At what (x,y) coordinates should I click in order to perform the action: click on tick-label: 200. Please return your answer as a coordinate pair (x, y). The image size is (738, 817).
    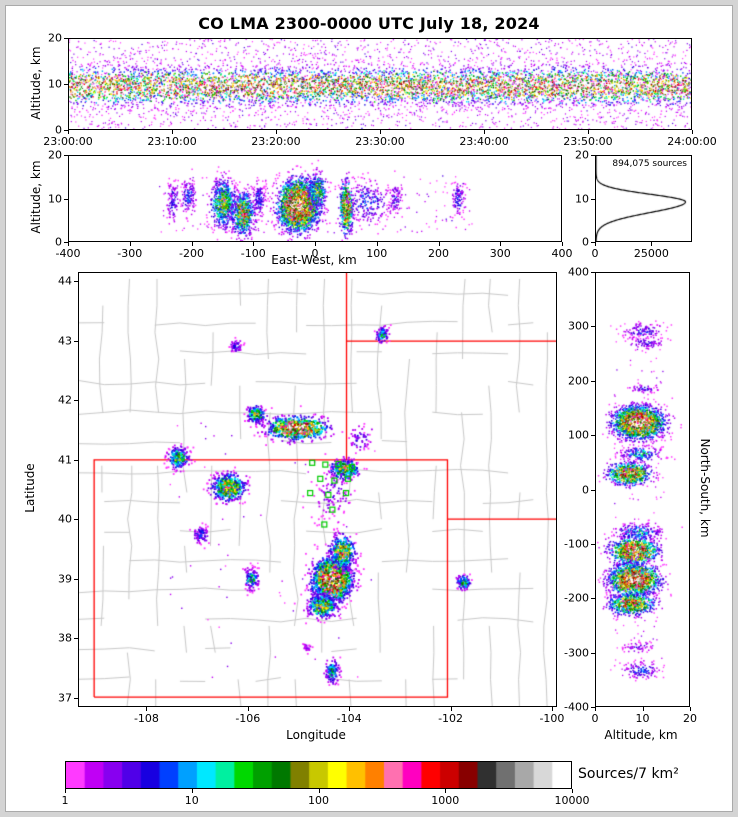
    Looking at the image, I should click on (438, 253).